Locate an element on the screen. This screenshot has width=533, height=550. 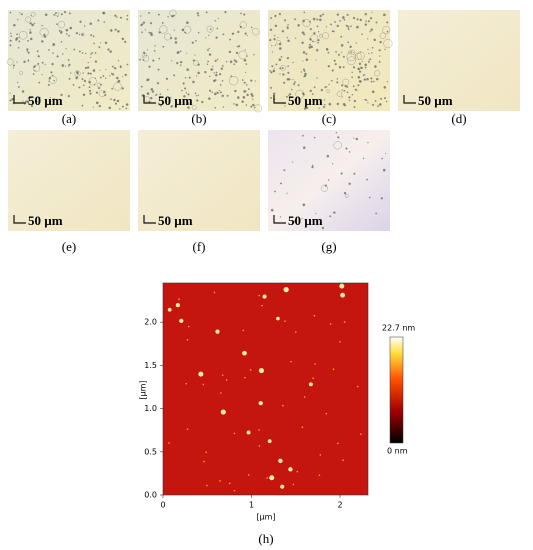
x-tick-label: 1 is located at coordinates (251, 505).